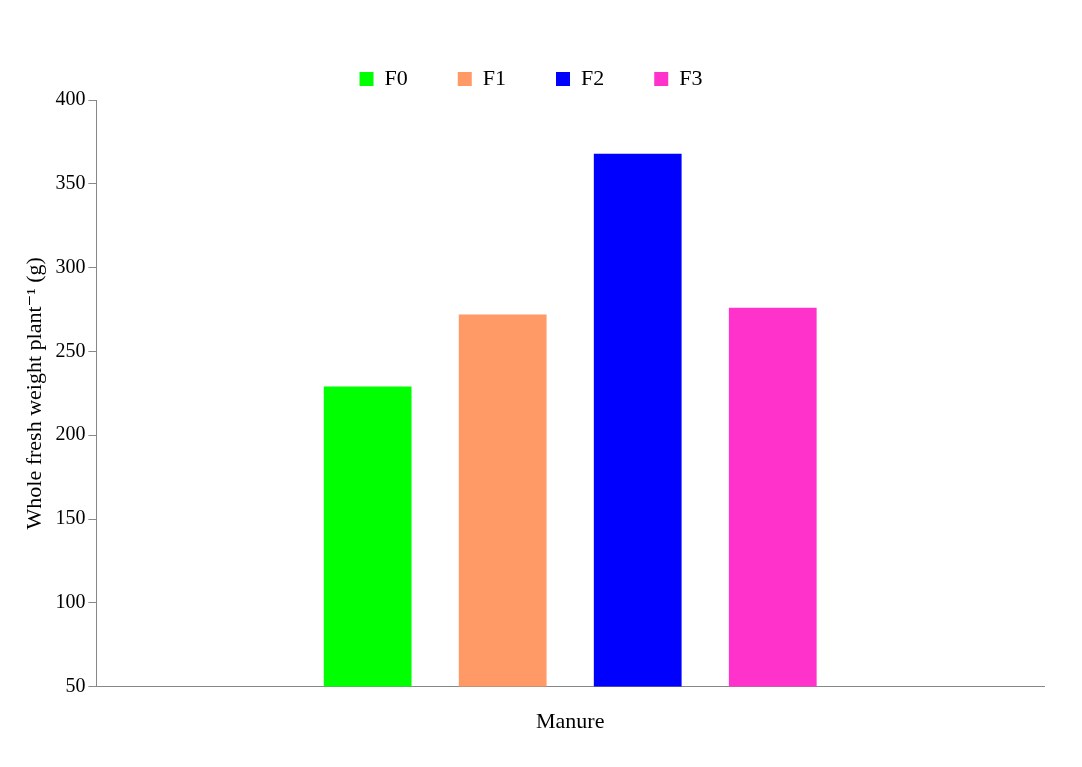 The width and height of the screenshot is (1082, 767). What do you see at coordinates (70, 349) in the screenshot?
I see `y-tick-label: 250` at bounding box center [70, 349].